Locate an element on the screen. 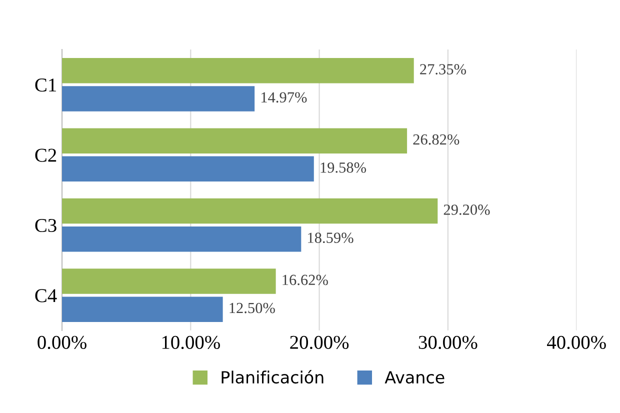 This screenshot has width=620, height=413. x-tick-label: 0.00% is located at coordinates (62, 343).